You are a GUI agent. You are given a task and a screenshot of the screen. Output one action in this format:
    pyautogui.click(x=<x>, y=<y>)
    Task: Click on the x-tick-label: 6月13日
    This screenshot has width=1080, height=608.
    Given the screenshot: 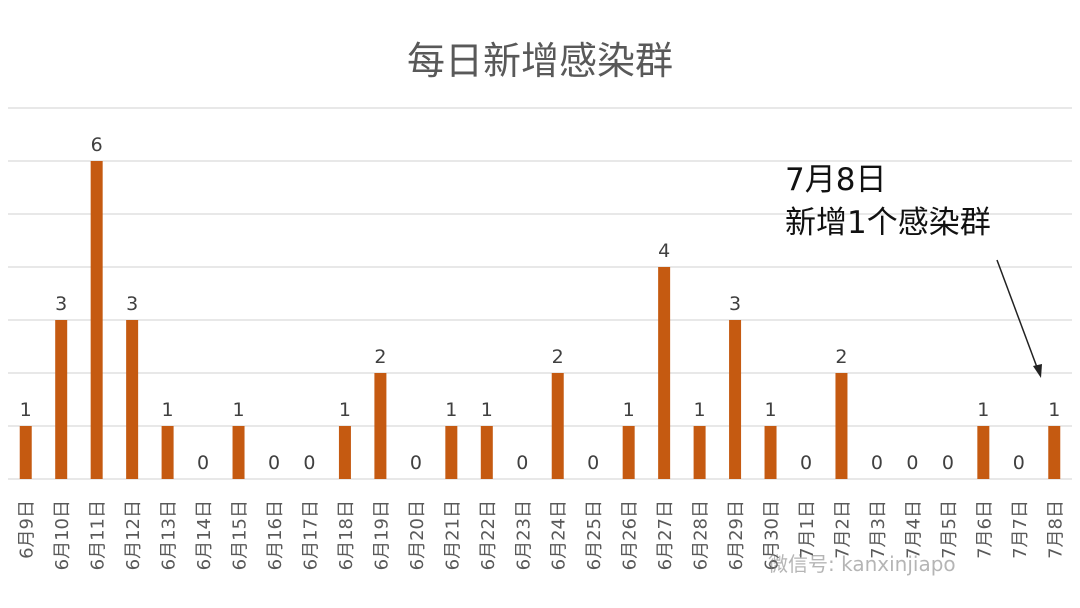 What is the action you would take?
    pyautogui.click(x=169, y=535)
    